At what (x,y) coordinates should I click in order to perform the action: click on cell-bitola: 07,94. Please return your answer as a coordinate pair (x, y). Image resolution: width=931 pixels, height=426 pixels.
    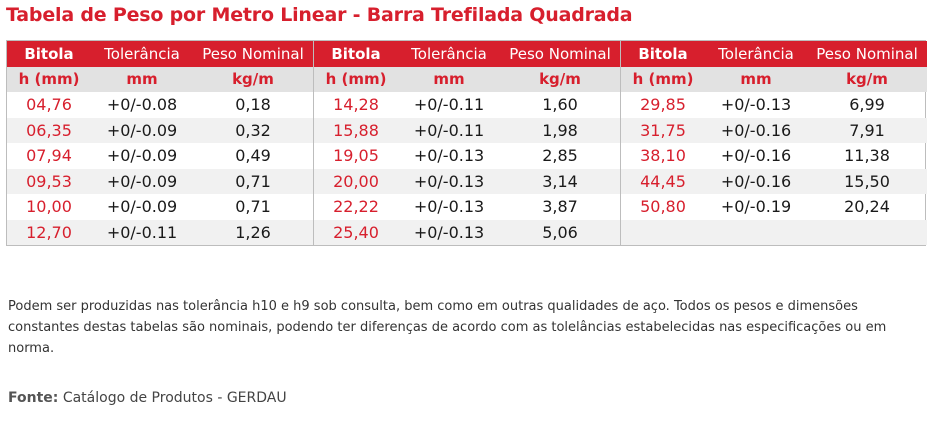
    Looking at the image, I should click on (49, 156).